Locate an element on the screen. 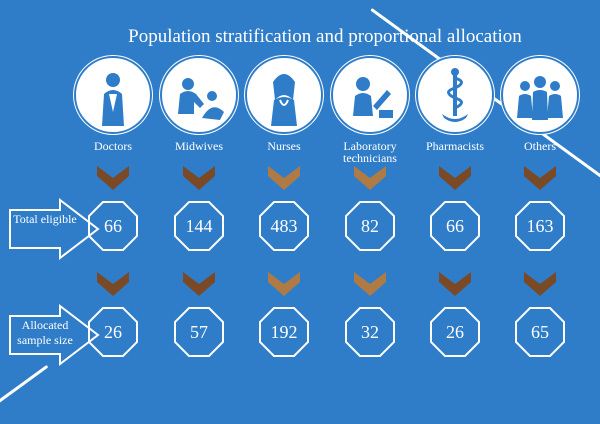 The width and height of the screenshot is (600, 424). lab-technician-icon is located at coordinates (370, 95).